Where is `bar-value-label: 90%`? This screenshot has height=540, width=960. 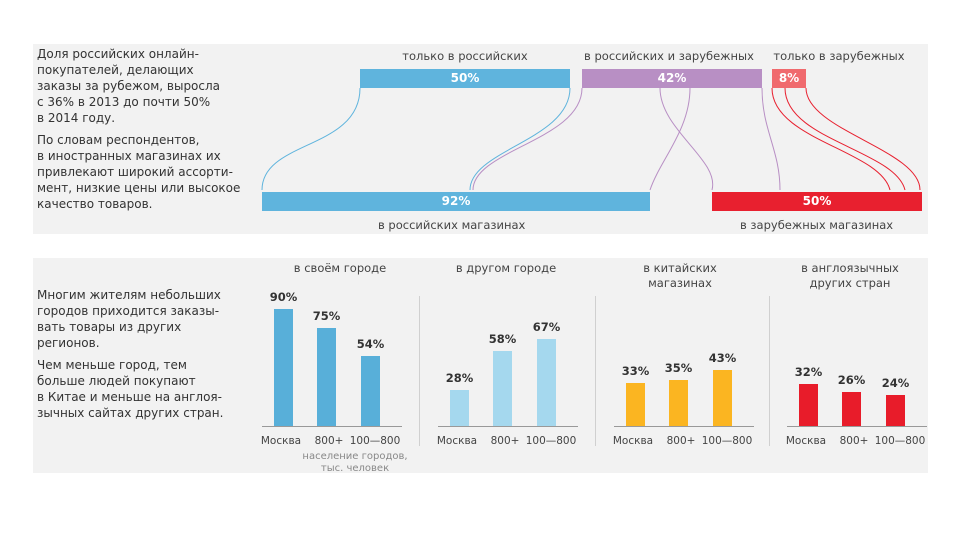
bar-value-label: 90% is located at coordinates (283, 297).